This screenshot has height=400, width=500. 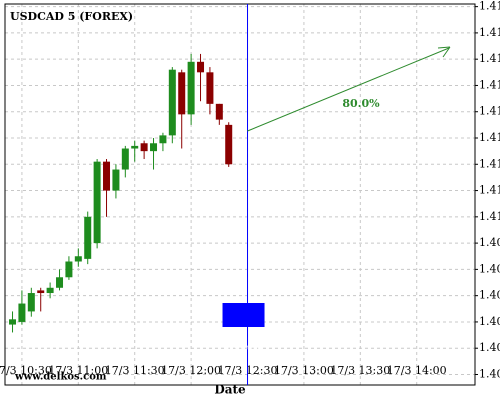 What do you see at coordinates (489, 373) in the screenshot?
I see `y-tick-label: 1.4042` at bounding box center [489, 373].